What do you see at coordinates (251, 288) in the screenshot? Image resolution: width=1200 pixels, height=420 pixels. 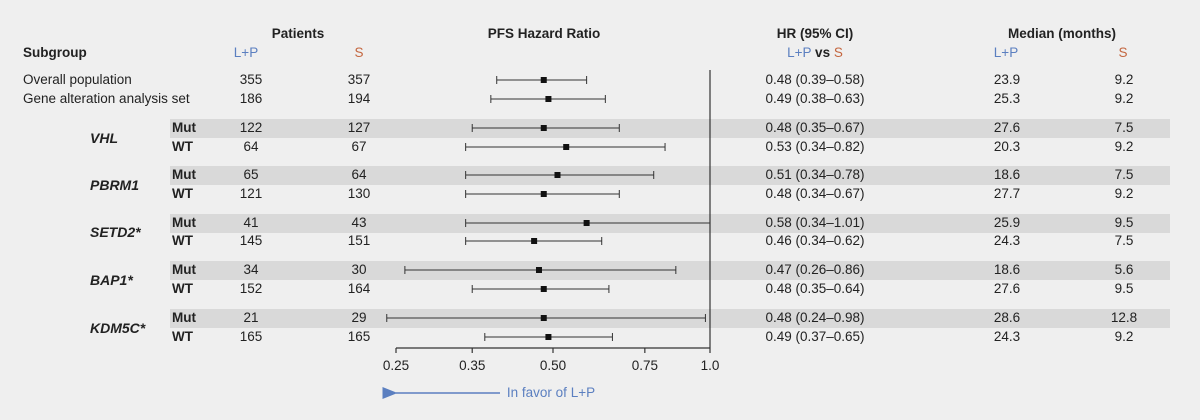 I see `lp-patient-count: 152` at bounding box center [251, 288].